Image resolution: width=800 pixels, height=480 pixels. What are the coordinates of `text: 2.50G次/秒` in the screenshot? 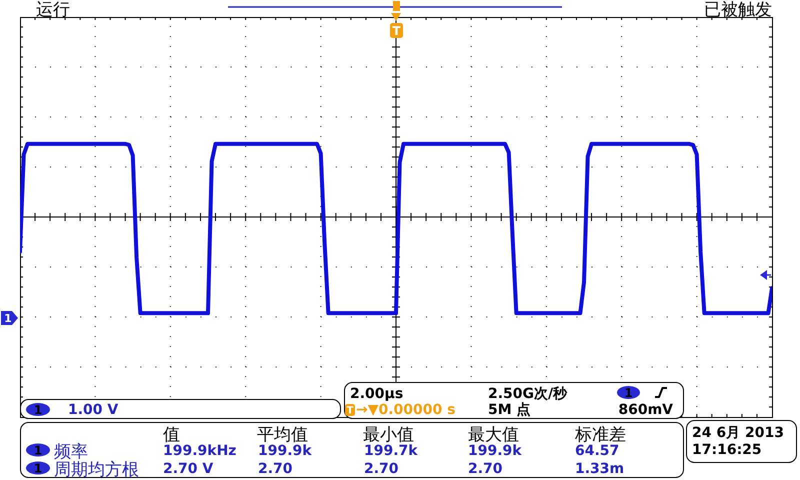 It's located at (528, 394).